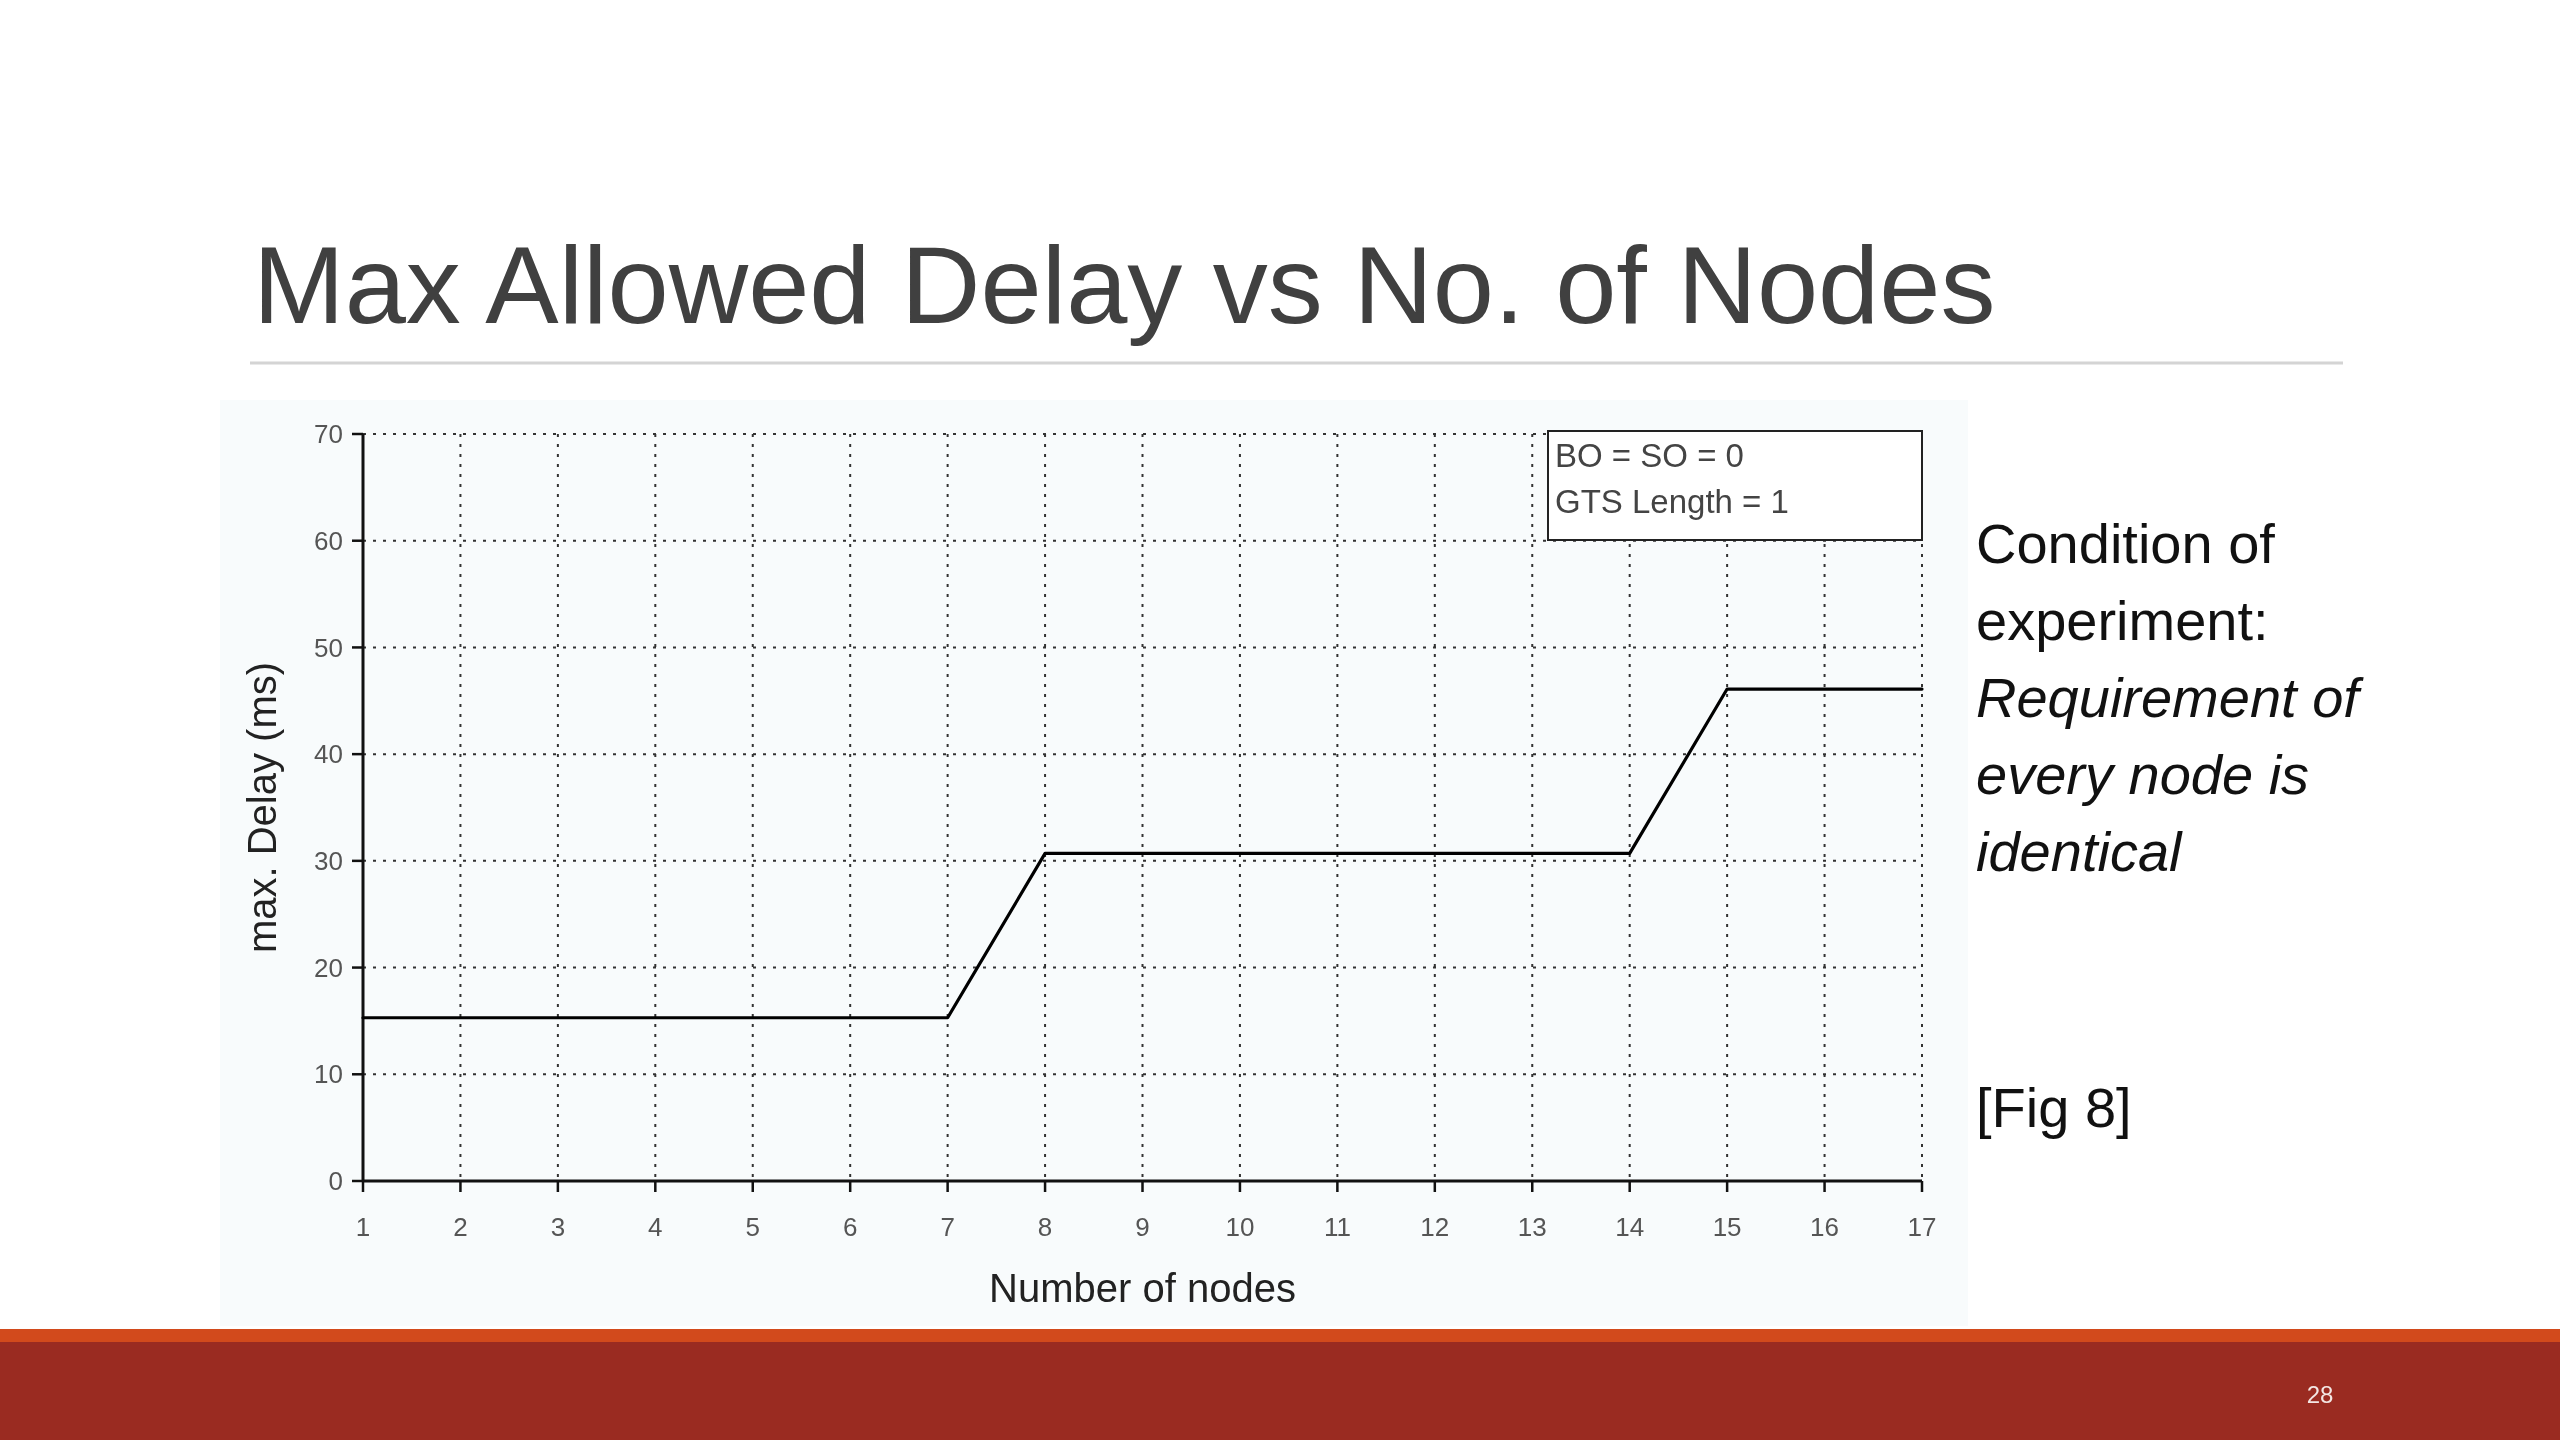  Describe the element at coordinates (2054, 1107) in the screenshot. I see `text: [Fig 8]` at that location.